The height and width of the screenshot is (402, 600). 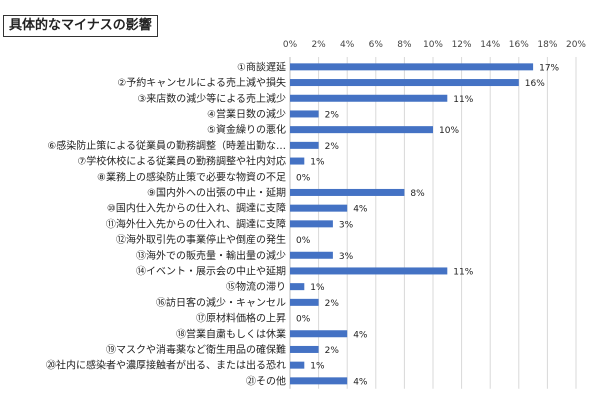 What do you see at coordinates (256, 286) in the screenshot?
I see `category-label: ⑮物流の滞り` at bounding box center [256, 286].